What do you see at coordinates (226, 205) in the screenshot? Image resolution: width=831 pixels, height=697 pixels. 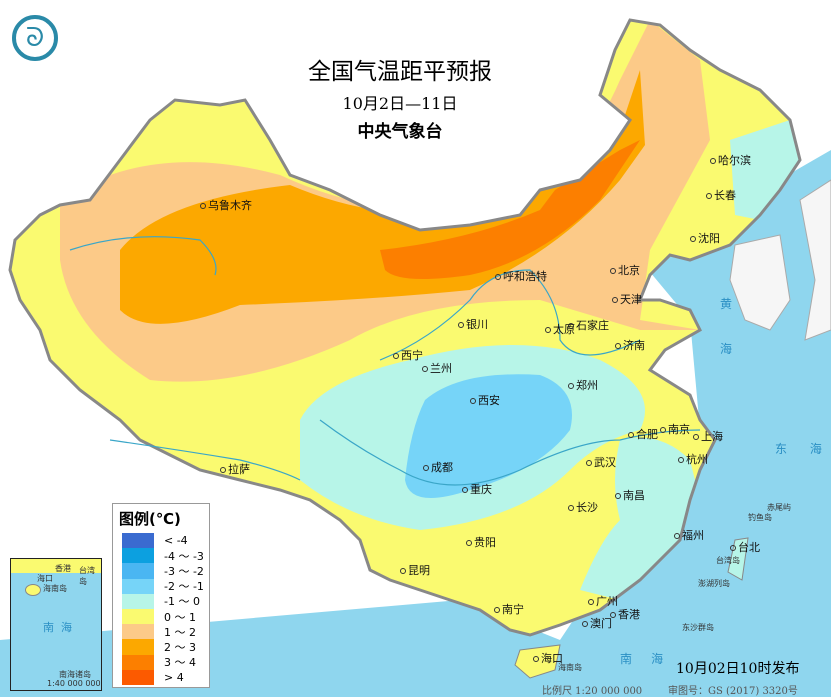 I see `city-label: 乌鲁木齐` at bounding box center [226, 205].